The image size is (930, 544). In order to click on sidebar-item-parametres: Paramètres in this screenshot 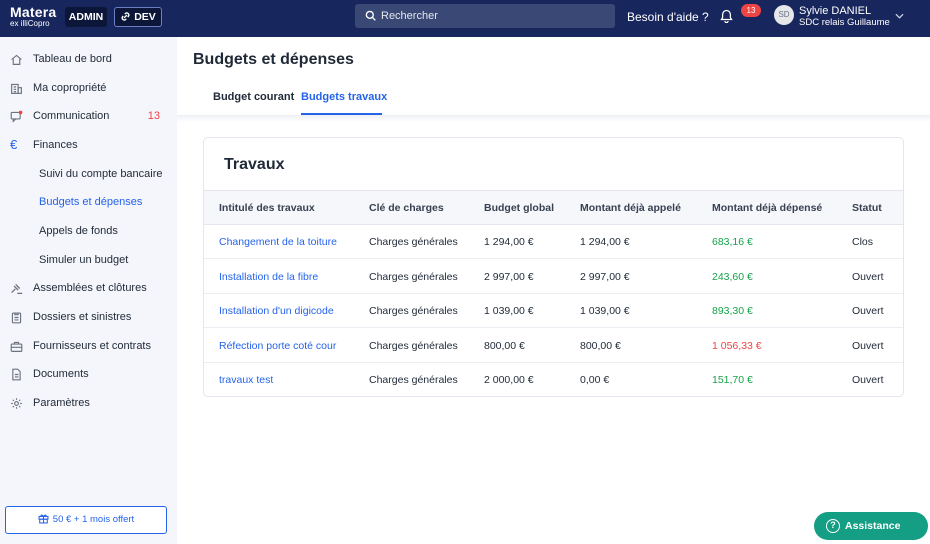, I will do `click(88, 404)`.